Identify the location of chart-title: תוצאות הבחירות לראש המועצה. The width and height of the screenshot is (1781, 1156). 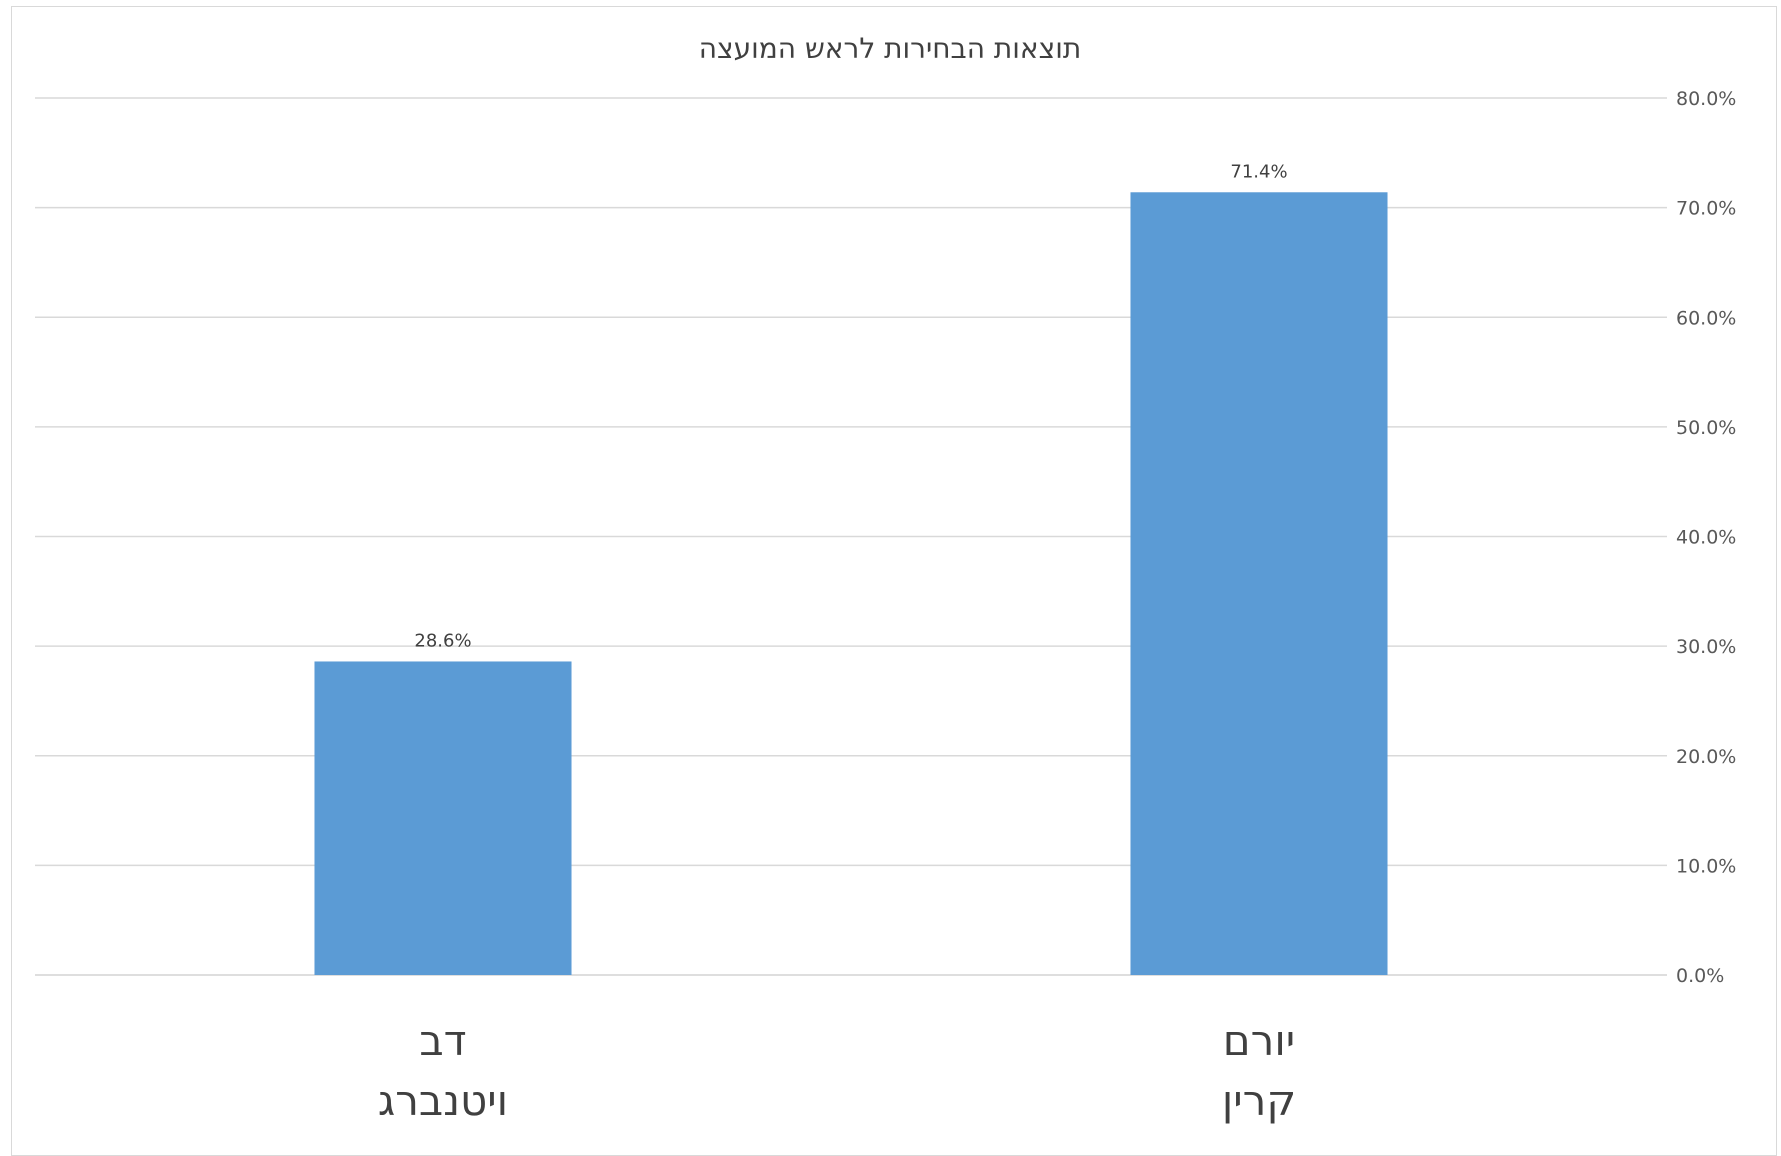
(890, 48).